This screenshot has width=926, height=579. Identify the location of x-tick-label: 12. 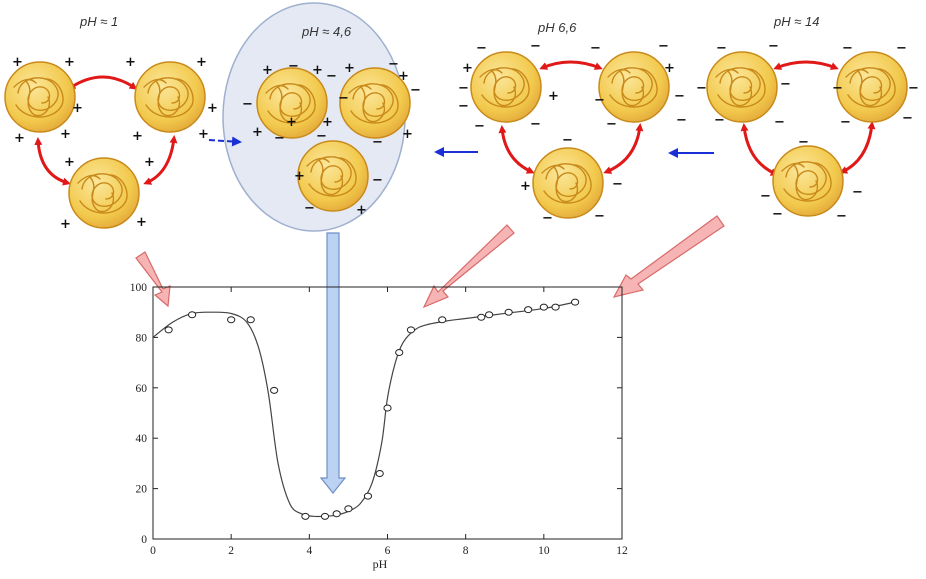
(622, 551).